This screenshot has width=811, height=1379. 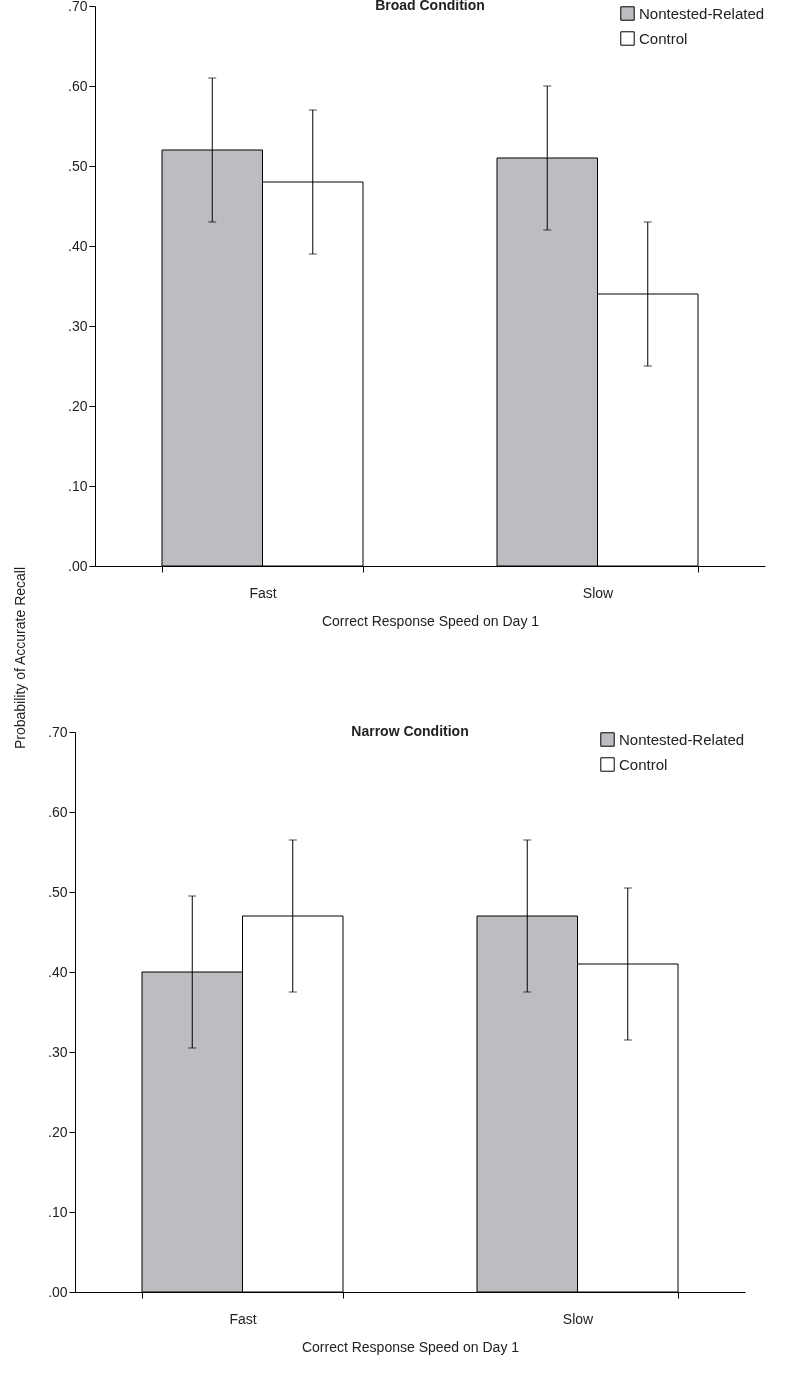 I want to click on chart-title: Broad Condition, so click(x=430, y=6).